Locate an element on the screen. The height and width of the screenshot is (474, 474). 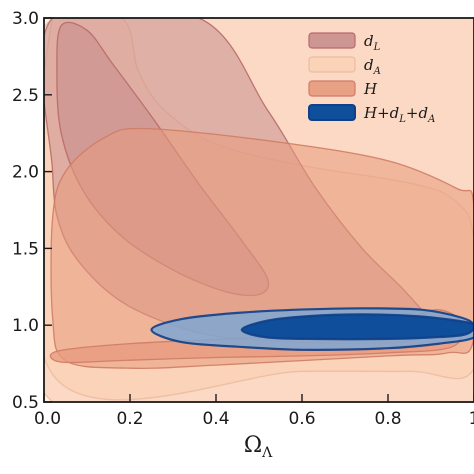
x-tick-label: 0.0 is located at coordinates (47, 419).